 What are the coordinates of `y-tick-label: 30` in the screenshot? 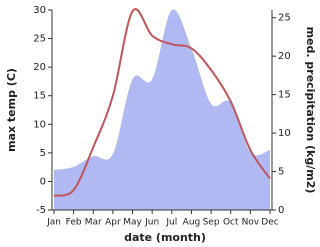 It's located at (39, 10).